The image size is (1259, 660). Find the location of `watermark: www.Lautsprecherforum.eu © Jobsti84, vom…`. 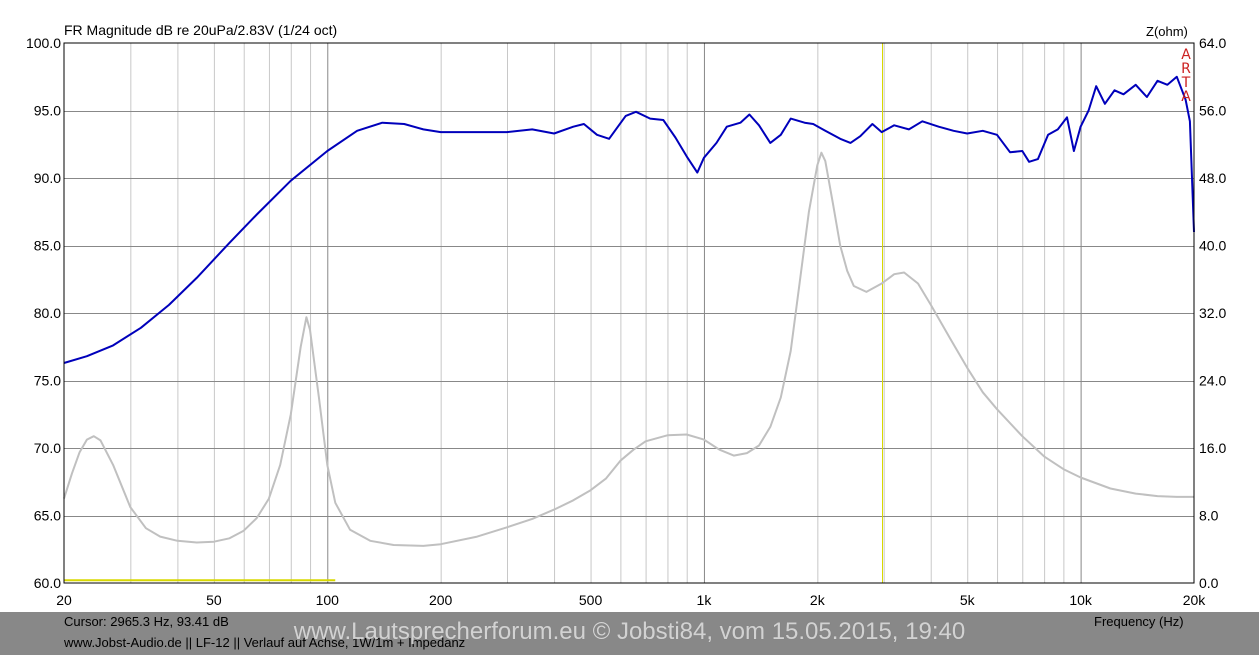

watermark: www.Lautsprecherforum.eu © Jobsti84, vom… is located at coordinates (629, 631).